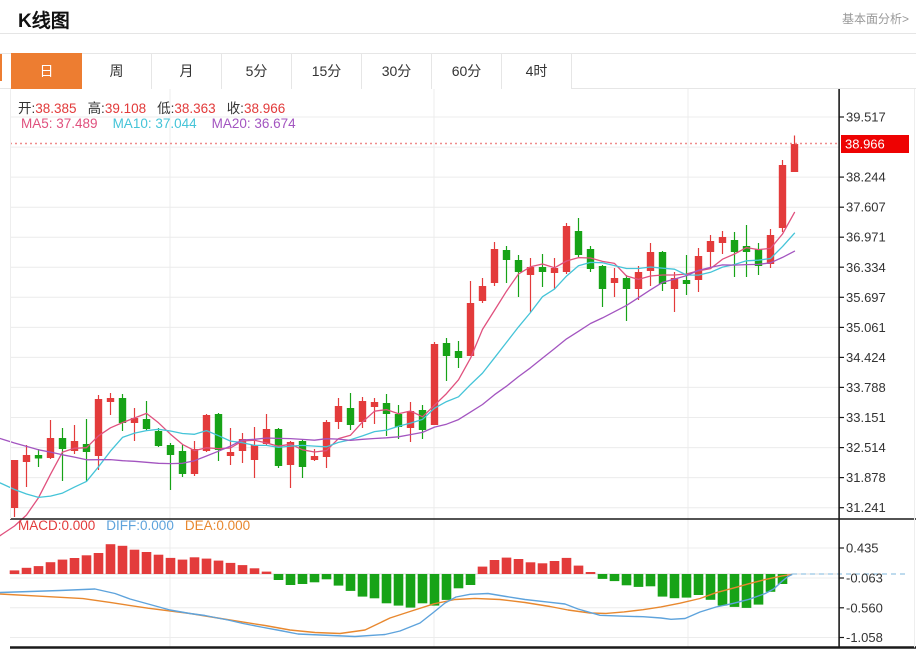  I want to click on svg-text: -0.560, so click(864, 607).